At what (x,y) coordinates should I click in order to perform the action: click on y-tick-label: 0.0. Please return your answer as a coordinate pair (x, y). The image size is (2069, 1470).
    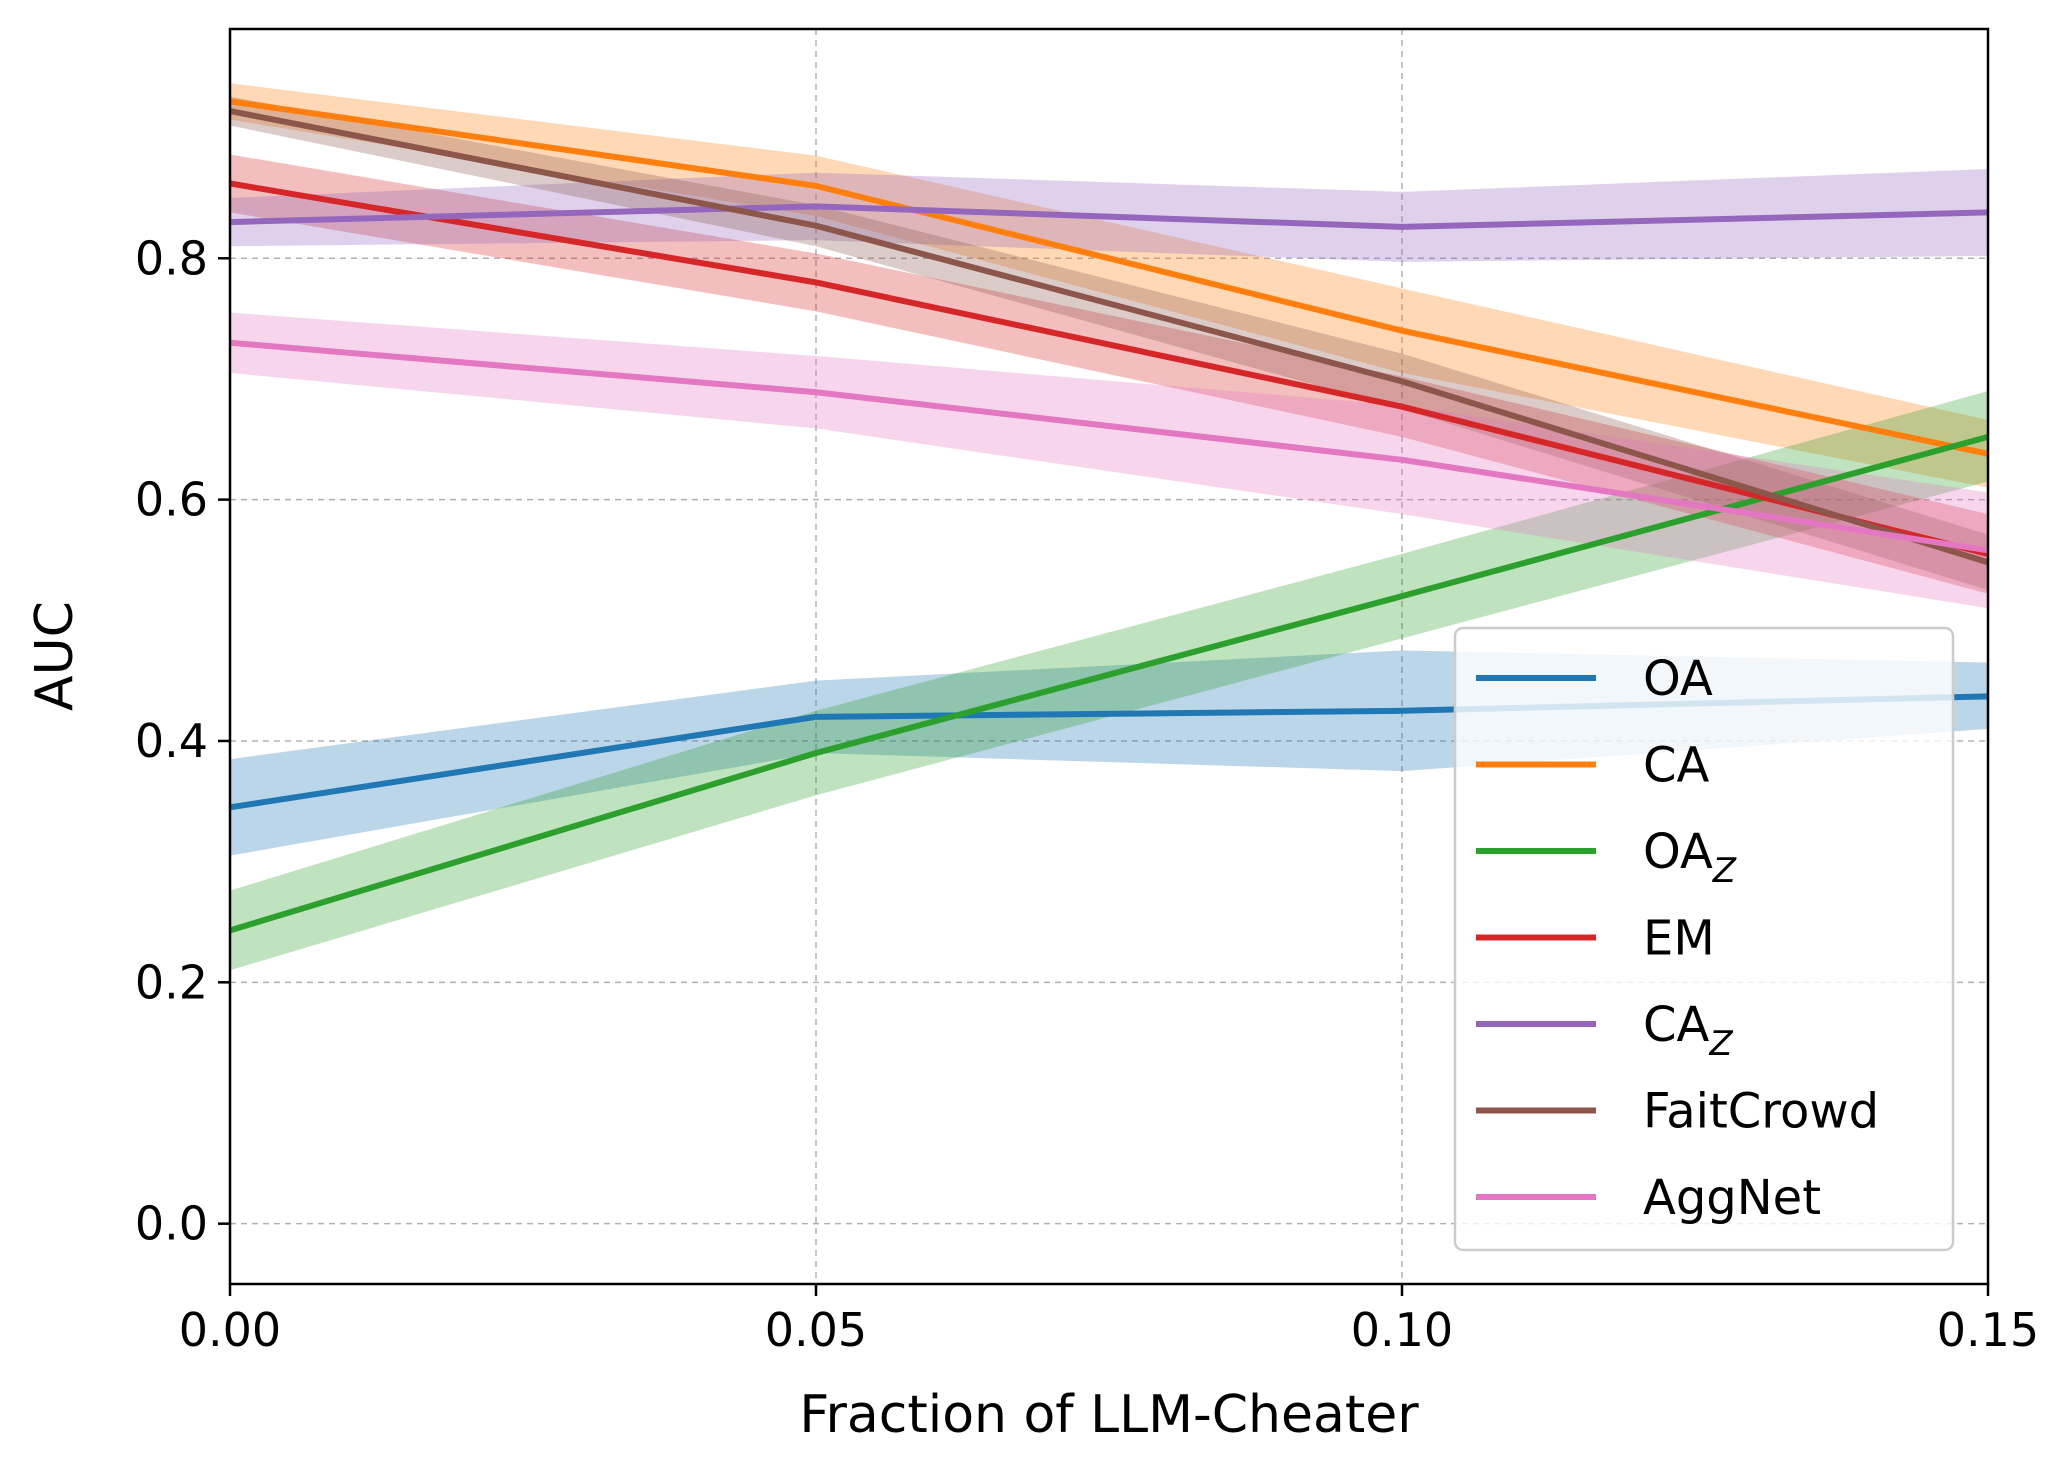
    Looking at the image, I should click on (171, 1224).